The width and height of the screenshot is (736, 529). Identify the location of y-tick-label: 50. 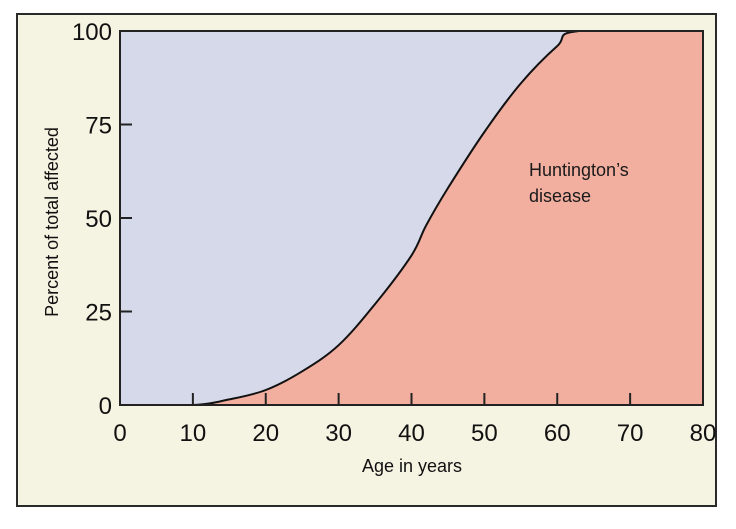
(98, 219).